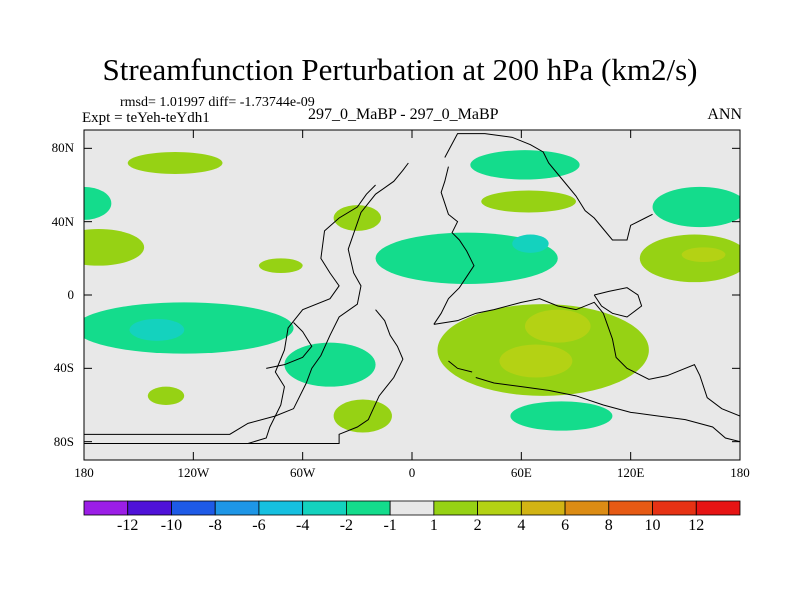 The image size is (800, 600). I want to click on y-tick-label-3: 40S, so click(63, 368).